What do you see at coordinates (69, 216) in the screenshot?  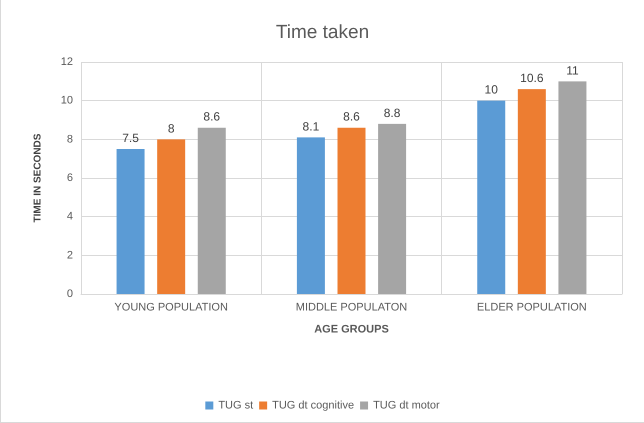 I see `y-tick-label: 4` at bounding box center [69, 216].